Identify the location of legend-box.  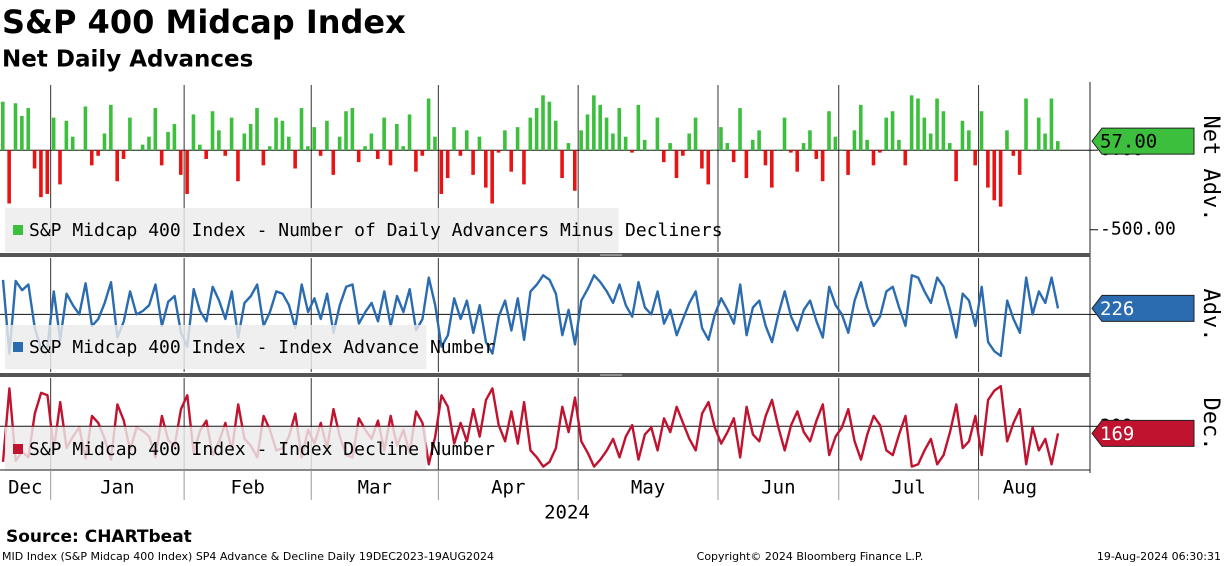
(216, 449).